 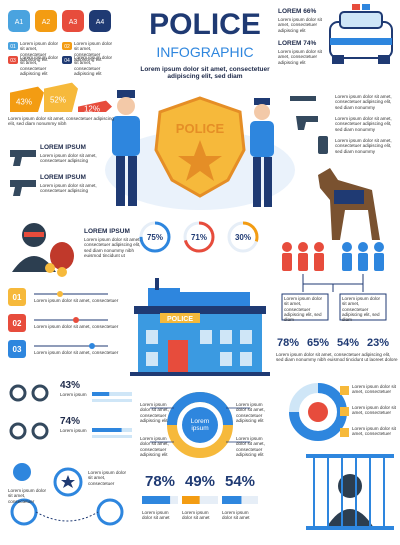 I want to click on stat-title: LOREM 66%, so click(x=297, y=11).